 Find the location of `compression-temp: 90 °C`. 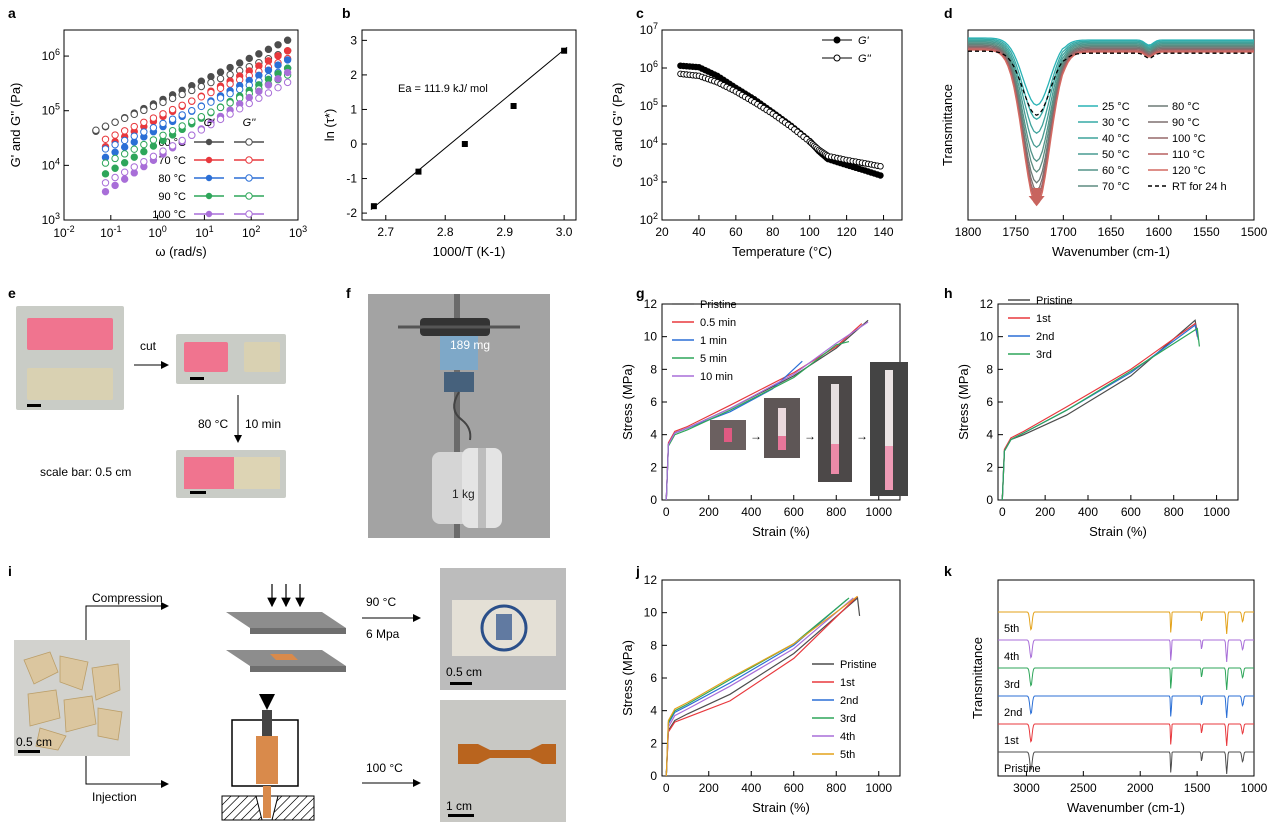

compression-temp: 90 °C is located at coordinates (381, 602).